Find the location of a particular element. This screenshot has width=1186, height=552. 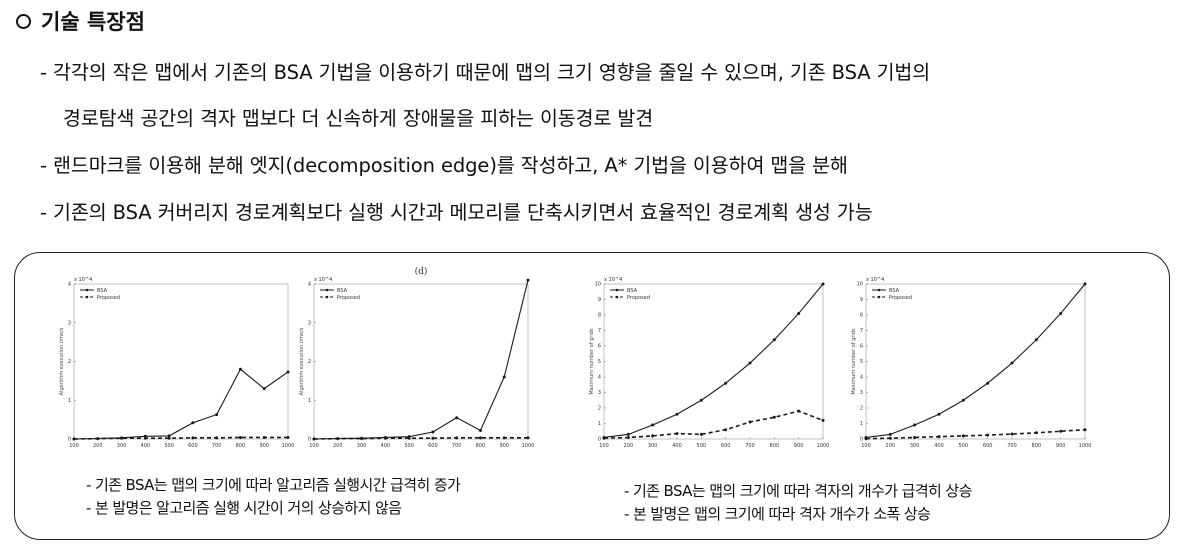

caption-right-1: - 기존 BSA는 맵의 크기에 따라 격자의 개수가 급격히 상승 is located at coordinates (798, 491).